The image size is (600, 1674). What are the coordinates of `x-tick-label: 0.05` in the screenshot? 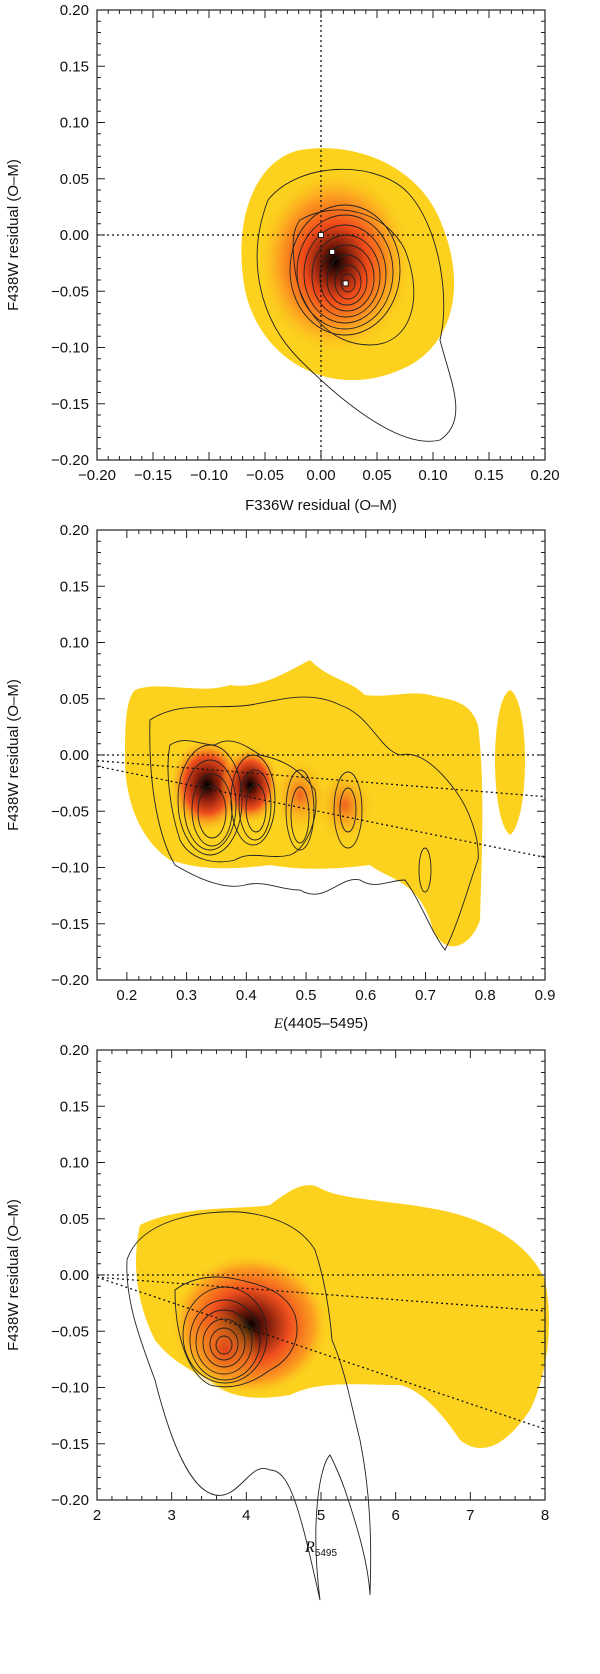 It's located at (376, 475).